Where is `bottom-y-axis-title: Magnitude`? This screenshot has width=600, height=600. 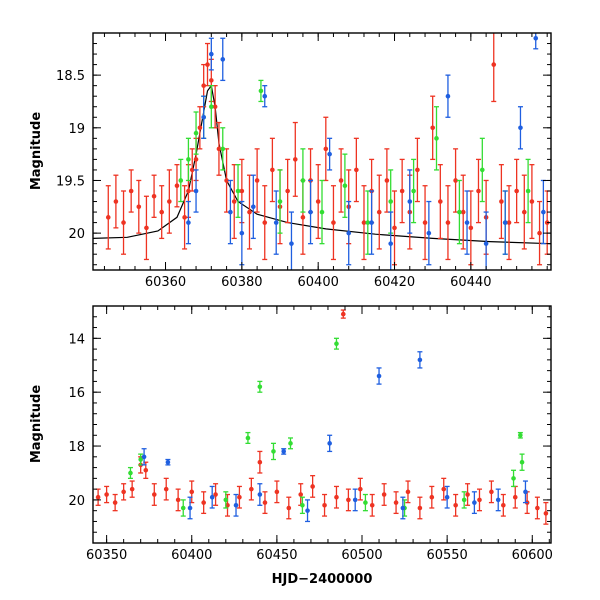
bottom-y-axis-title: Magnitude is located at coordinates (36, 424).